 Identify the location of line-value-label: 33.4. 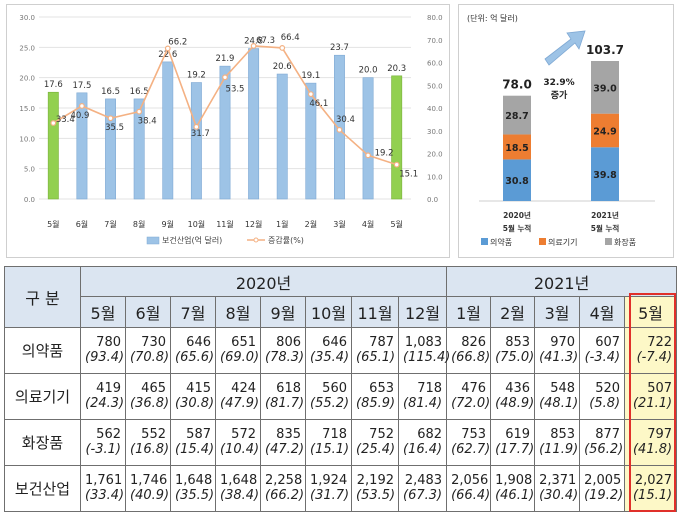
(65, 120).